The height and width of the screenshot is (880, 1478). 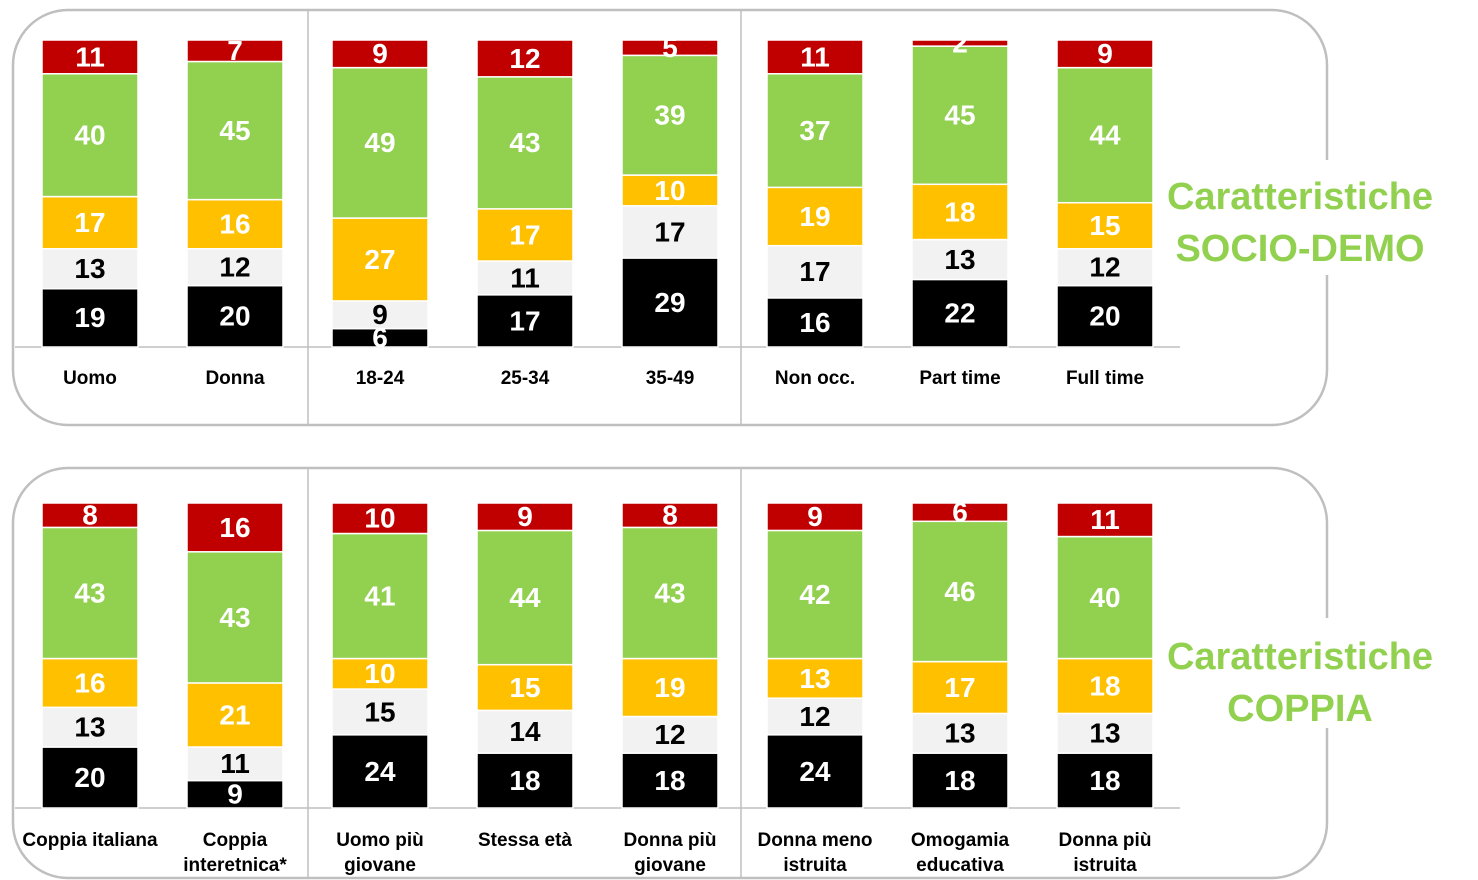 I want to click on category-label: Full time, so click(x=1105, y=378).